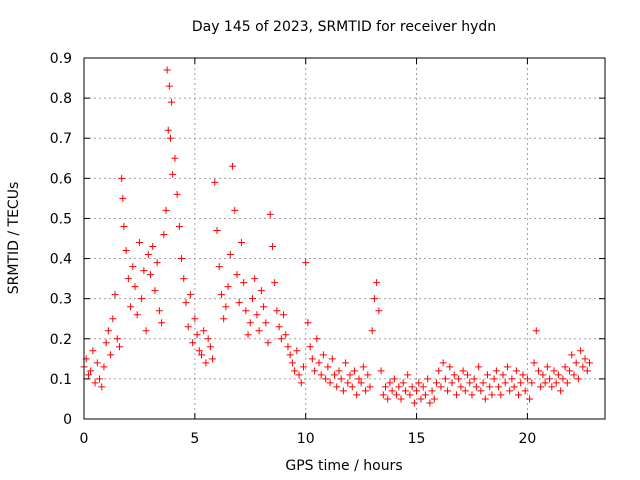  Describe the element at coordinates (61, 380) in the screenshot. I see `y-tick-label: 0.1` at that location.